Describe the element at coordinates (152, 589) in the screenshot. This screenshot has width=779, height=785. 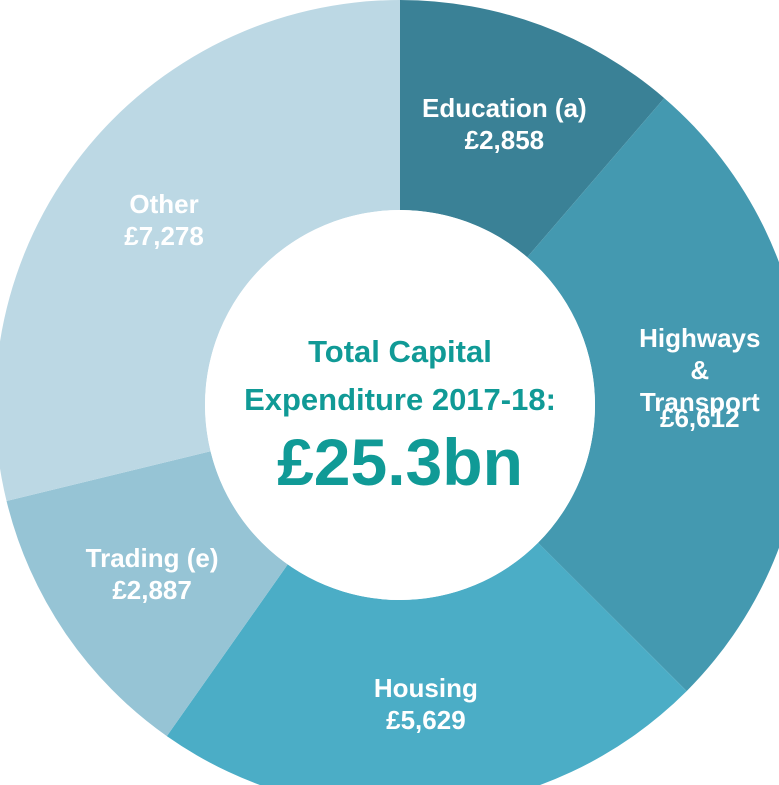
I see `segment-value: £2,887` at that location.